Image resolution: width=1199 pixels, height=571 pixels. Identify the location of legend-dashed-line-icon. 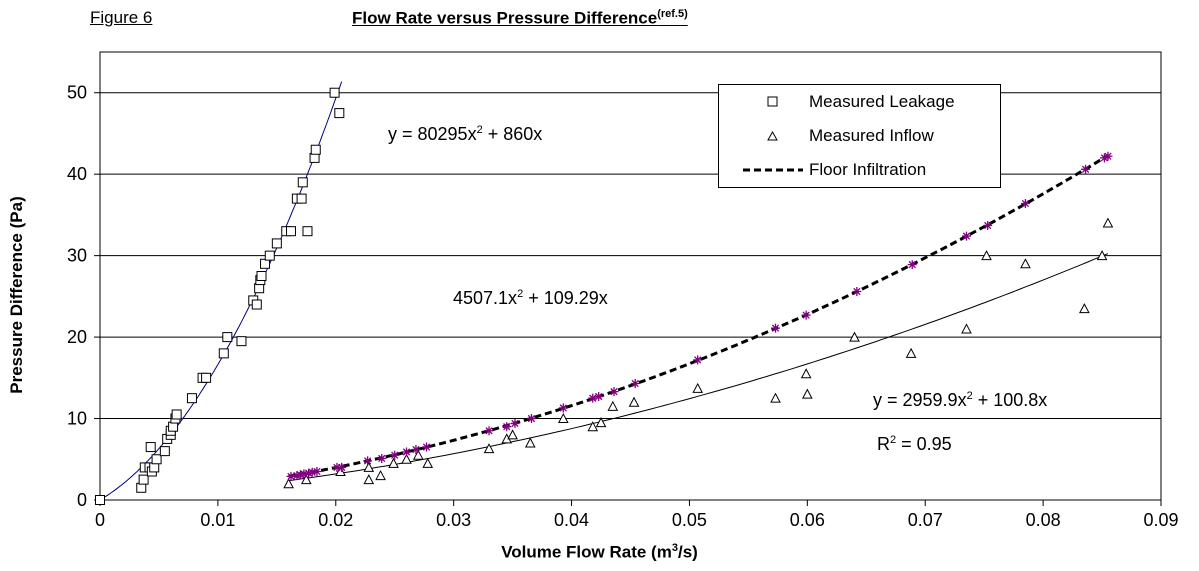
(773, 170).